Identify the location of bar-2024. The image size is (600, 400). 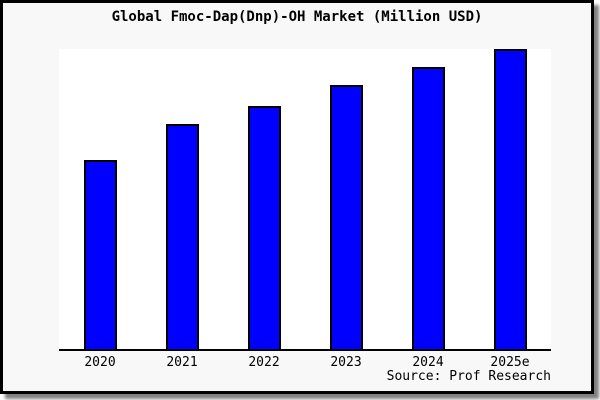
(428, 208).